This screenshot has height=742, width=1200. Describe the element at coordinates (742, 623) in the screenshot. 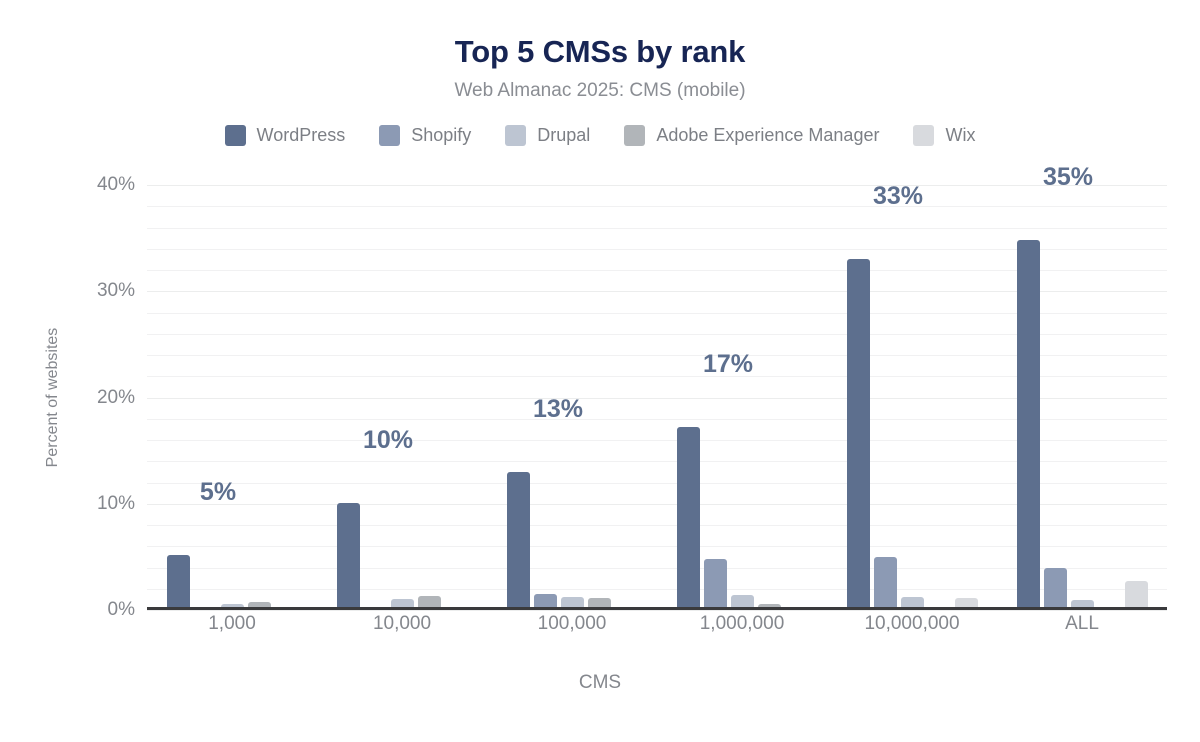

I see `x-axis-tick-label: 1,000,000` at that location.